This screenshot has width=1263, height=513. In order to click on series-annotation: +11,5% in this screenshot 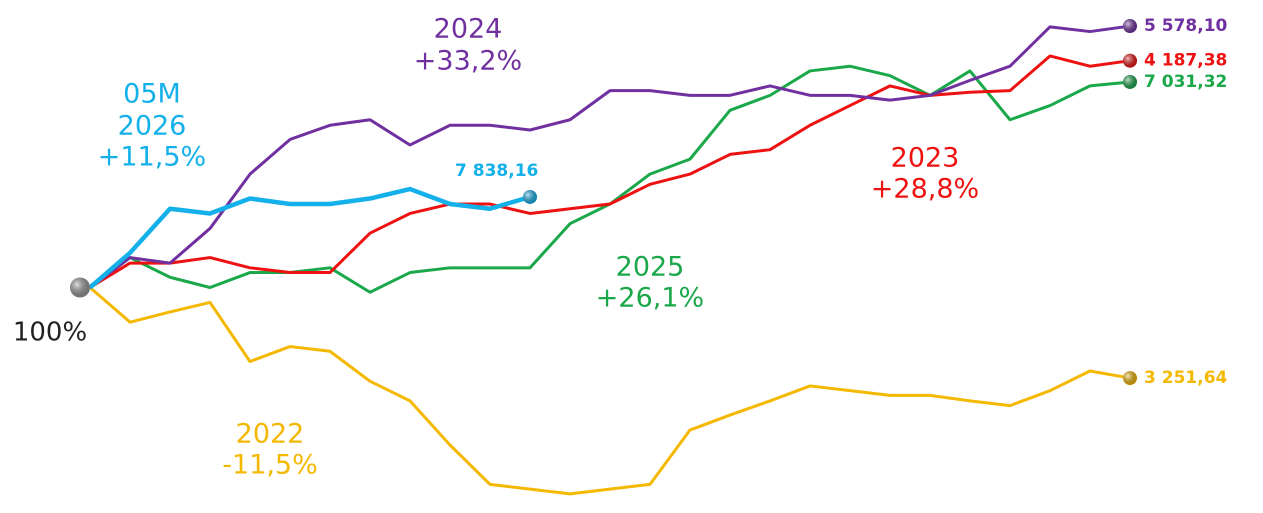, I will do `click(152, 157)`.